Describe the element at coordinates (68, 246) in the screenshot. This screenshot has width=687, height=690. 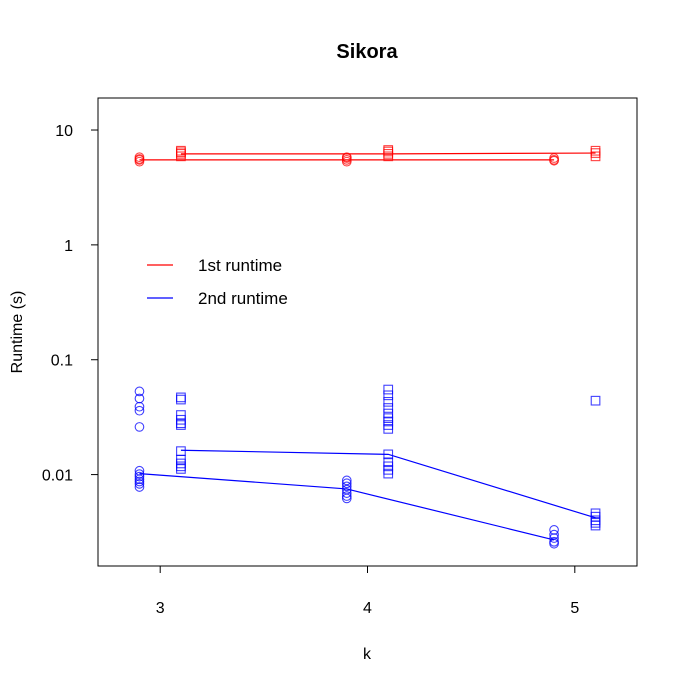
I see `y-tick-label-1: 1` at that location.